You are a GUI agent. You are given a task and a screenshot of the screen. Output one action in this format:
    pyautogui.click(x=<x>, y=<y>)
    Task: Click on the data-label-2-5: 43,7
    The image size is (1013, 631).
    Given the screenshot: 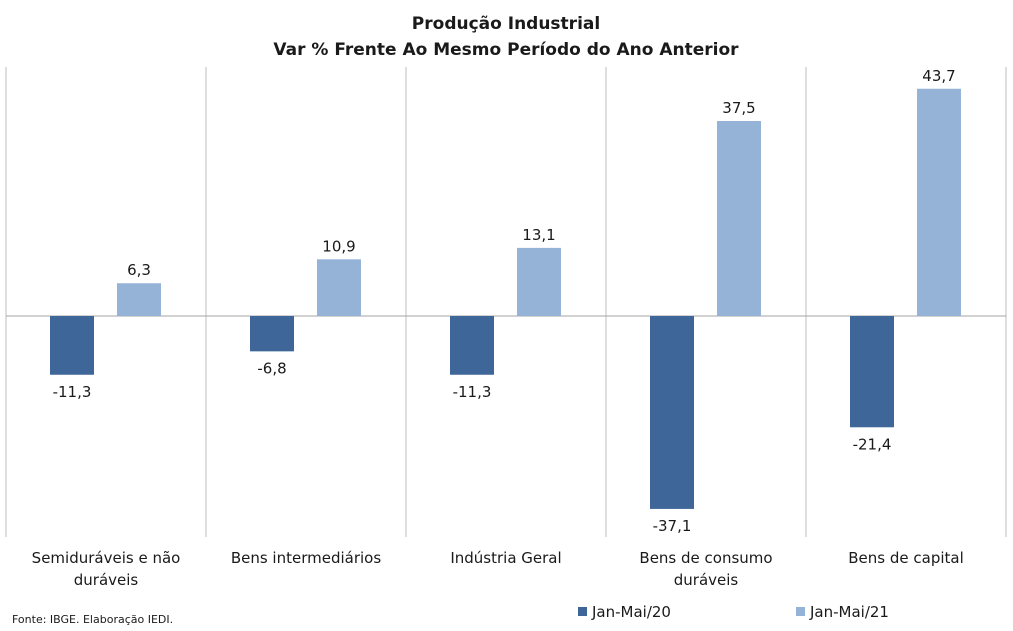 What is the action you would take?
    pyautogui.click(x=938, y=76)
    